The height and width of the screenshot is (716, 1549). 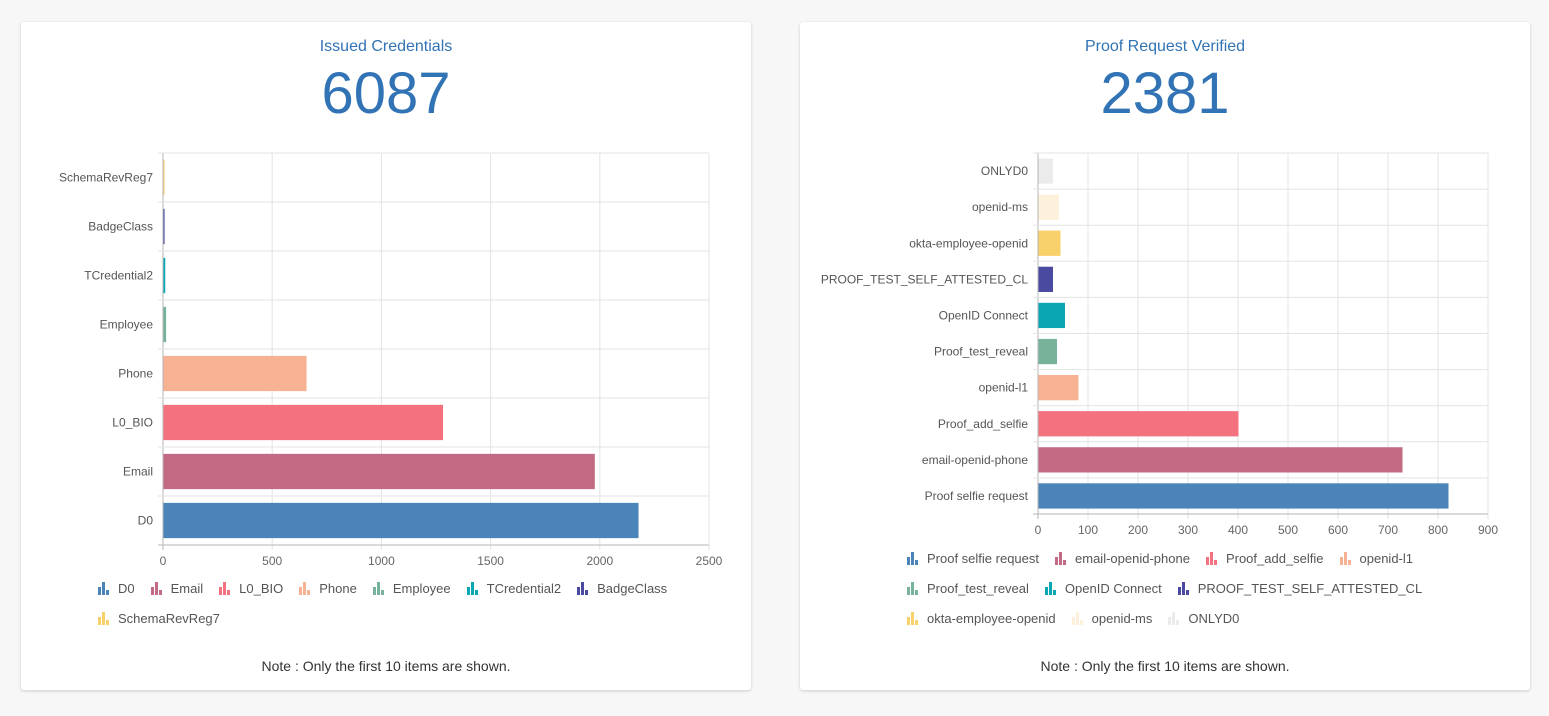 I want to click on legend-label: Employee, so click(x=421, y=588).